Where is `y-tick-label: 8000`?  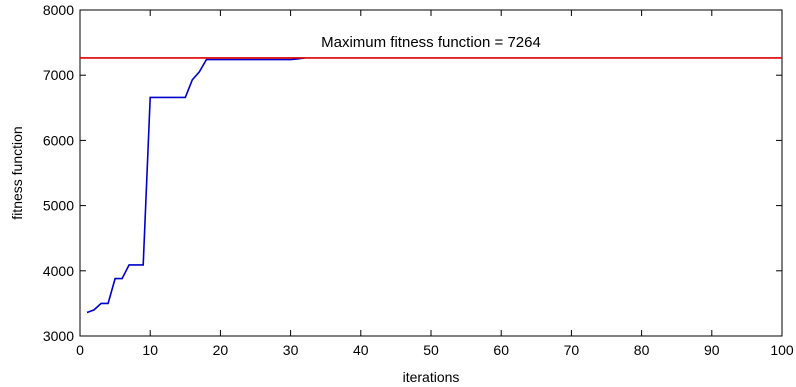
y-tick-label: 8000 is located at coordinates (58, 10).